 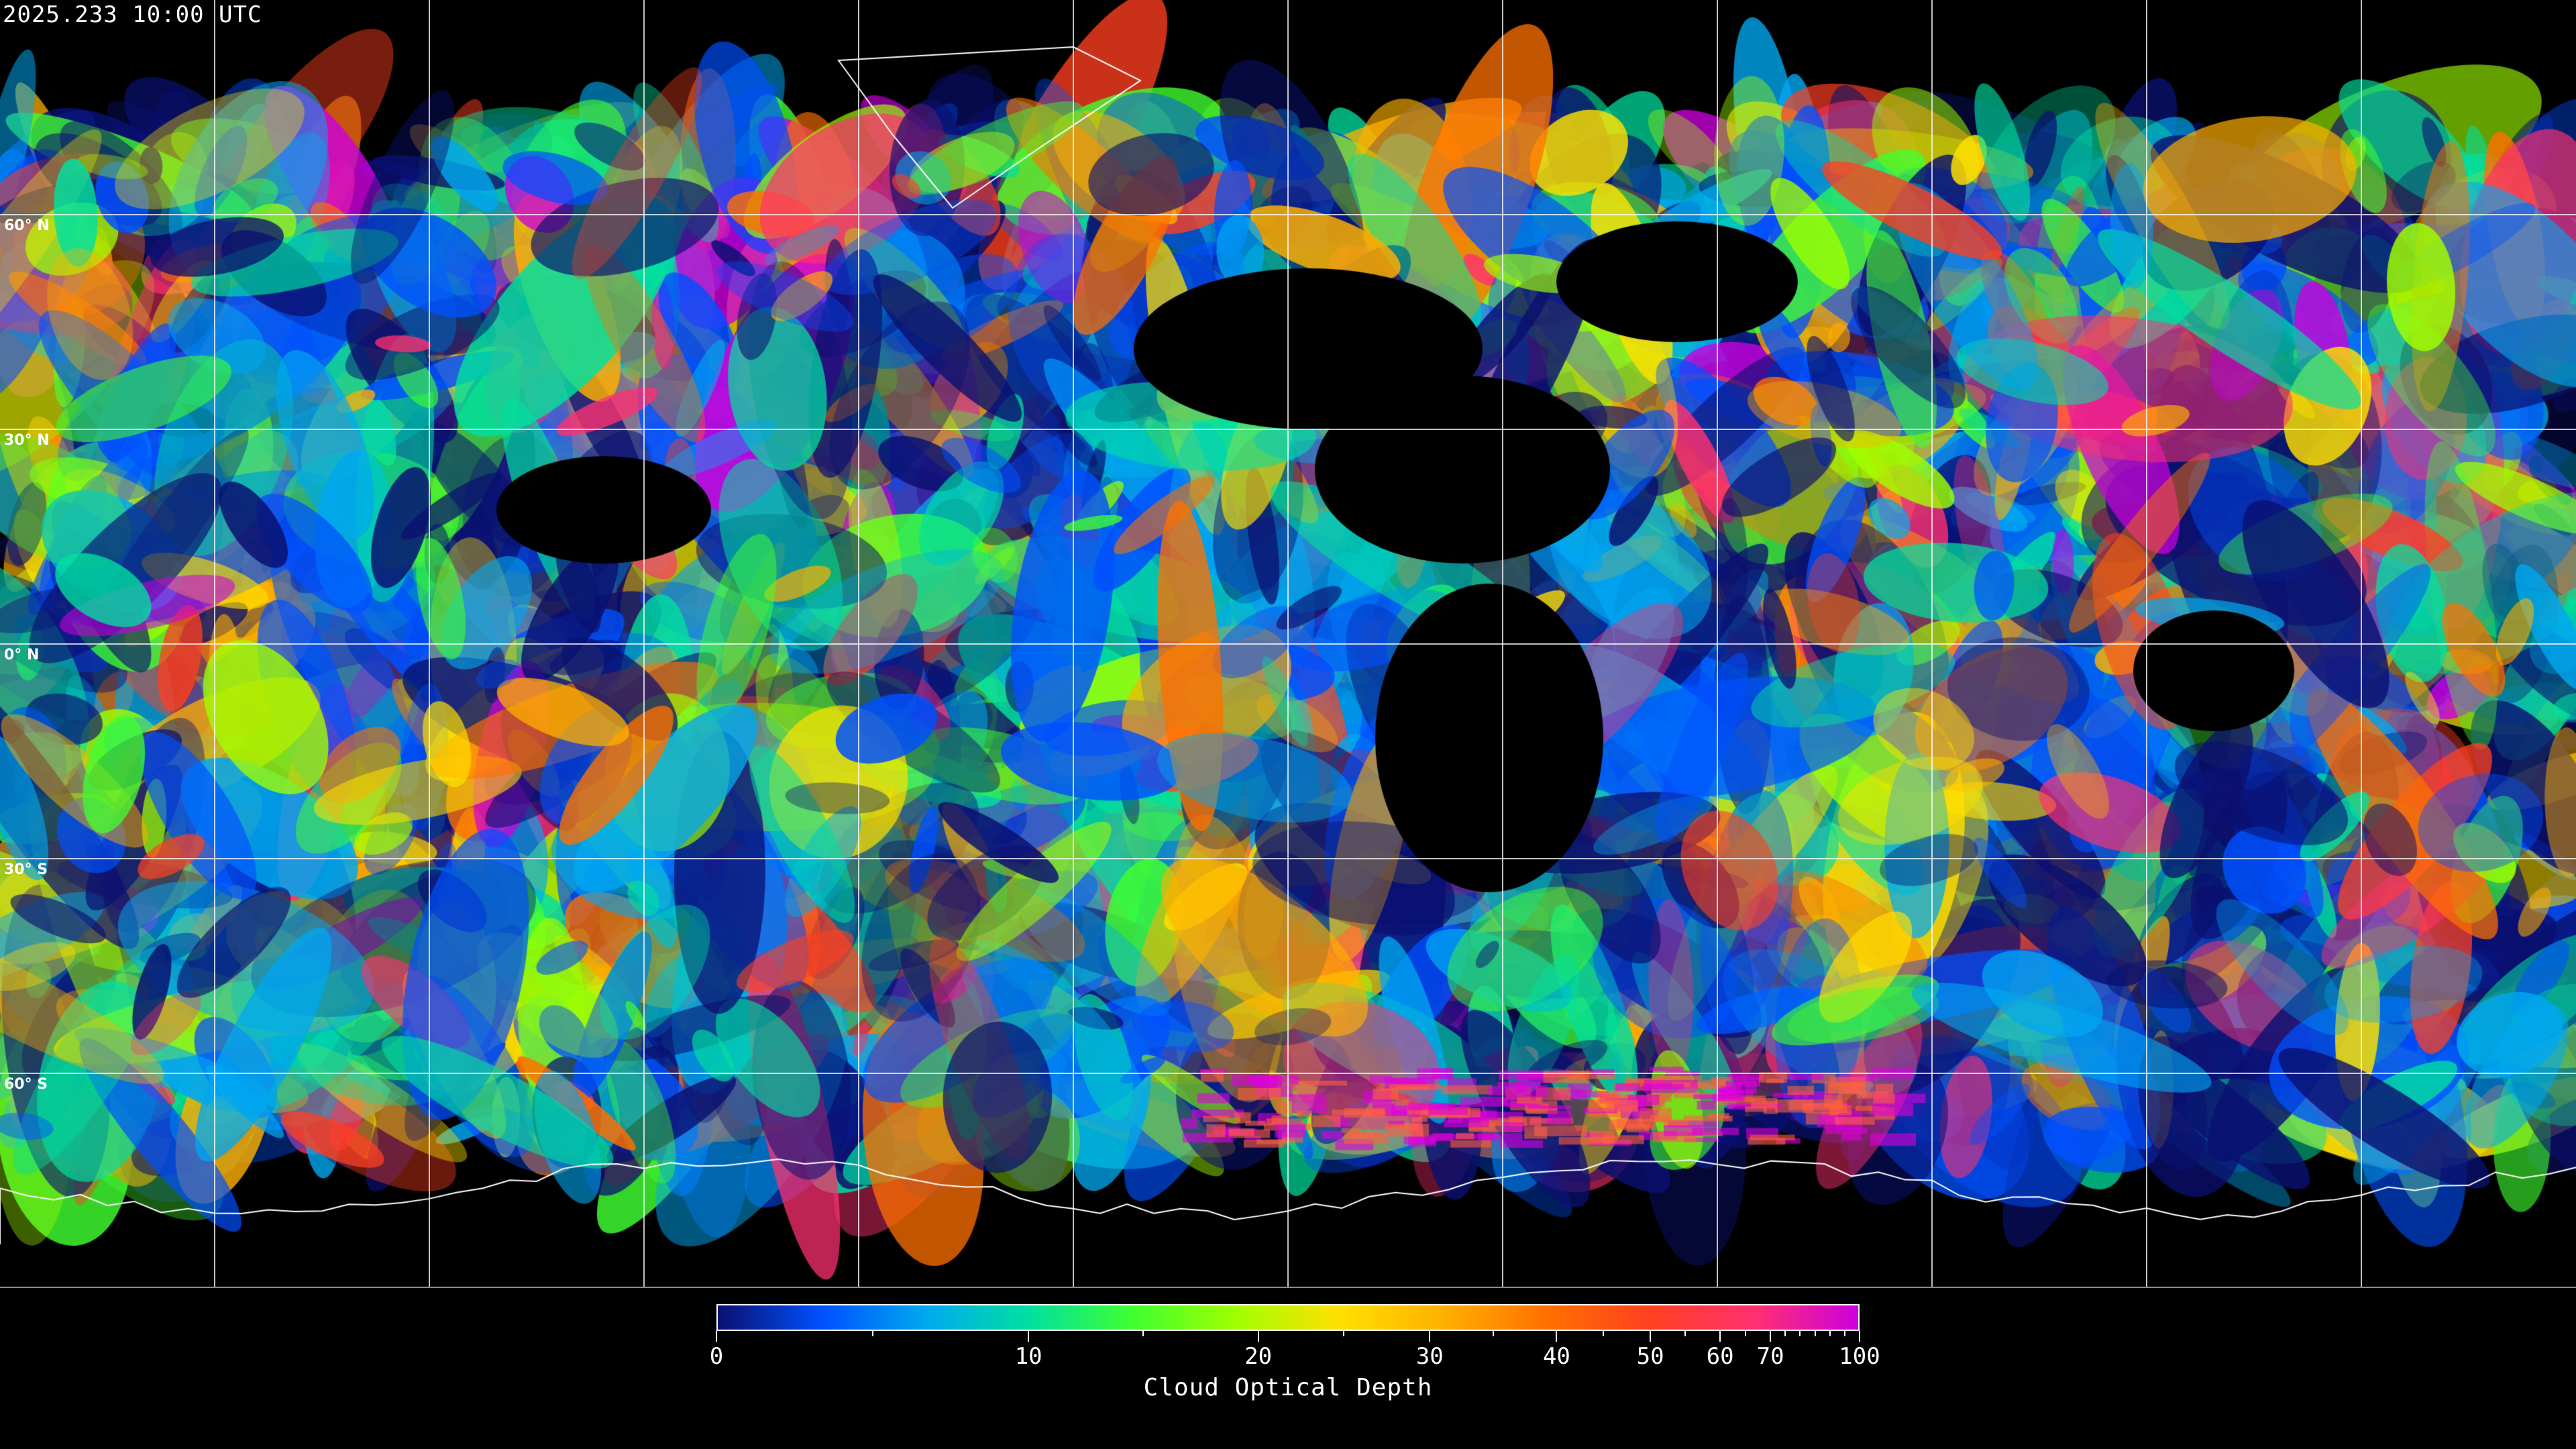 I want to click on colorbar-tick-label: 0, so click(x=716, y=1356).